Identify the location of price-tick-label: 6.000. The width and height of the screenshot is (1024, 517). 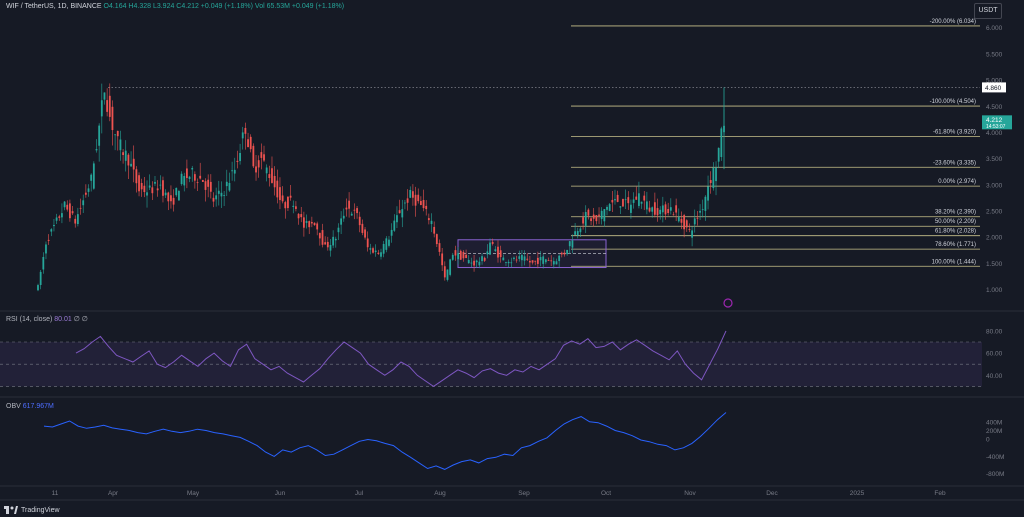
(994, 28).